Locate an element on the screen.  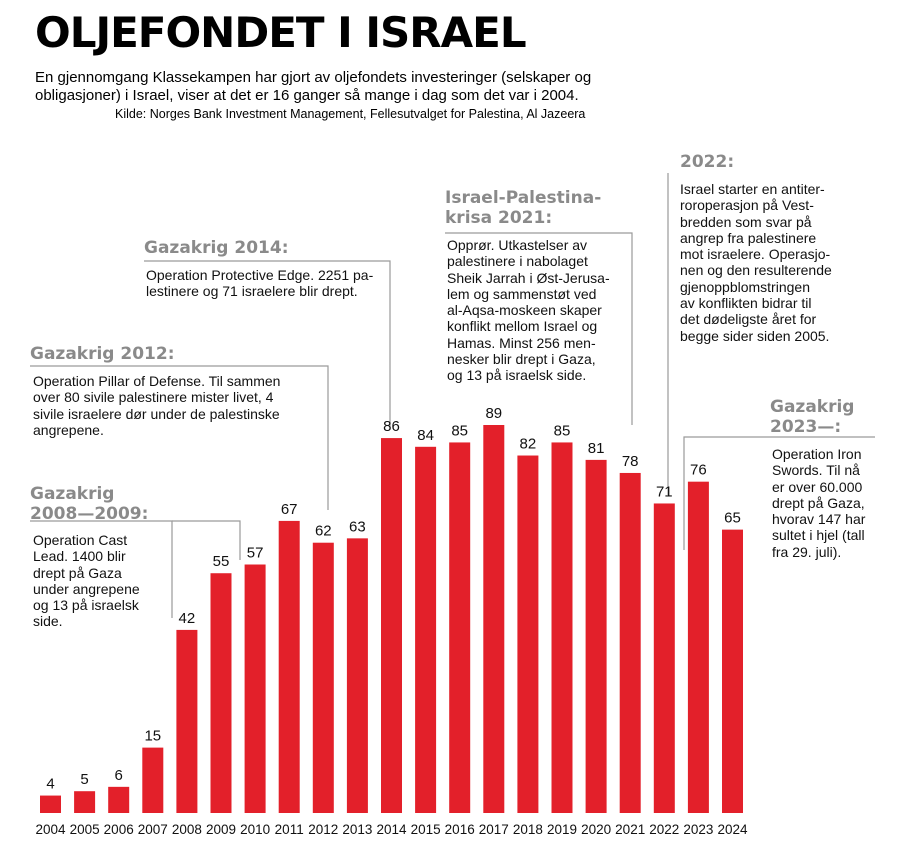
leader-crisis-2021 is located at coordinates (539, 328).